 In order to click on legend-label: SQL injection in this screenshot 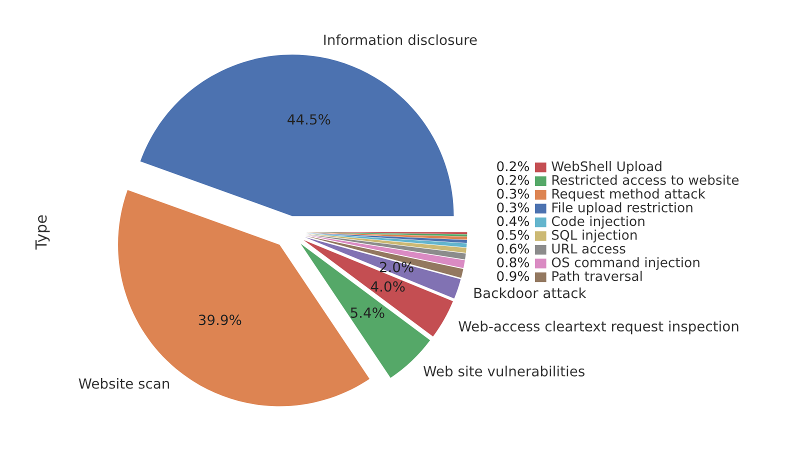, I will do `click(594, 236)`.